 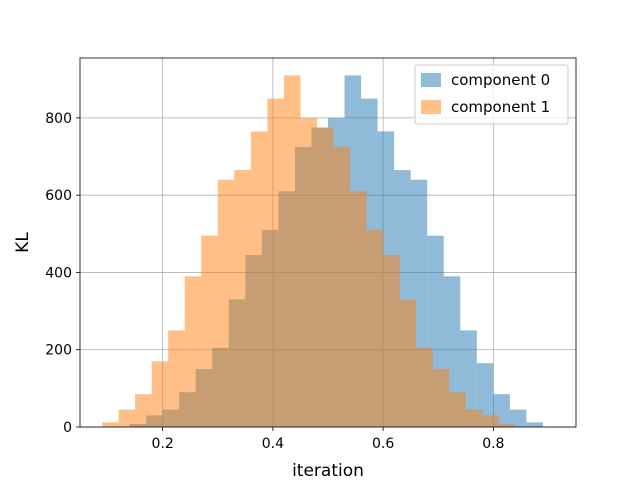 I want to click on x-tick-label: 0.4, so click(x=273, y=444).